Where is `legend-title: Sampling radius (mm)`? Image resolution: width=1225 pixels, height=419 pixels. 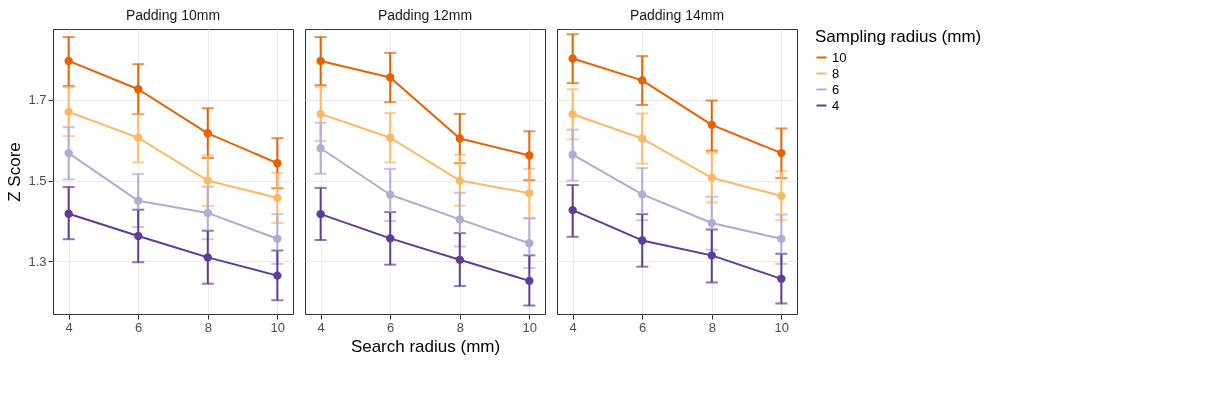
legend-title: Sampling radius (mm) is located at coordinates (898, 36).